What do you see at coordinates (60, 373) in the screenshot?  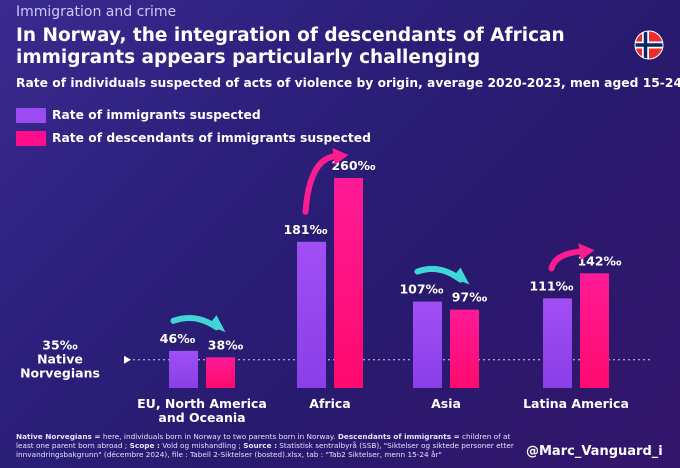 I see `reference-label-line: Norvegians` at bounding box center [60, 373].